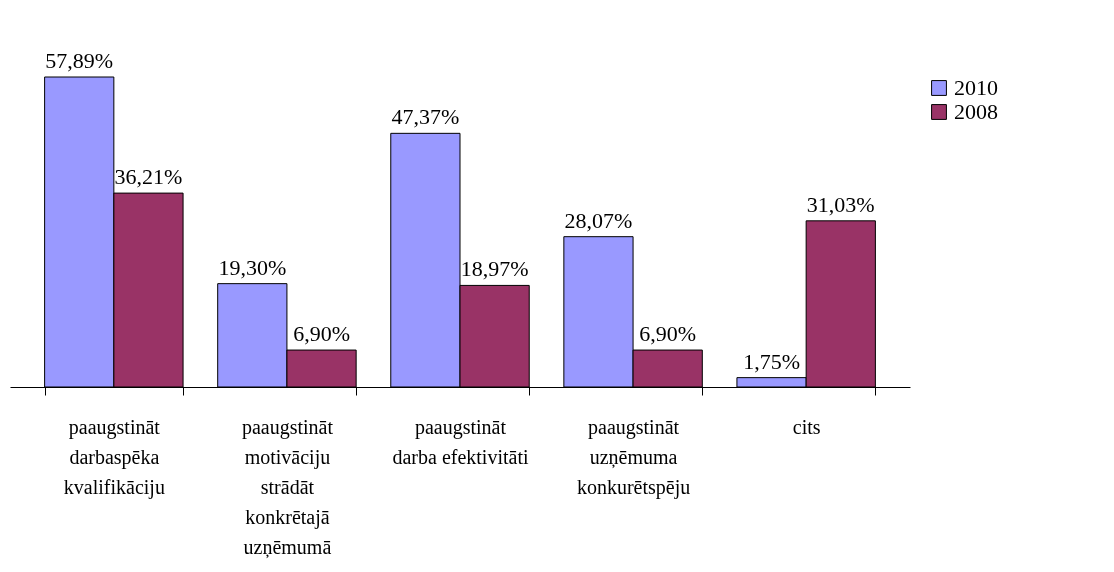  I want to click on data-label: 19,30%, so click(252, 267).